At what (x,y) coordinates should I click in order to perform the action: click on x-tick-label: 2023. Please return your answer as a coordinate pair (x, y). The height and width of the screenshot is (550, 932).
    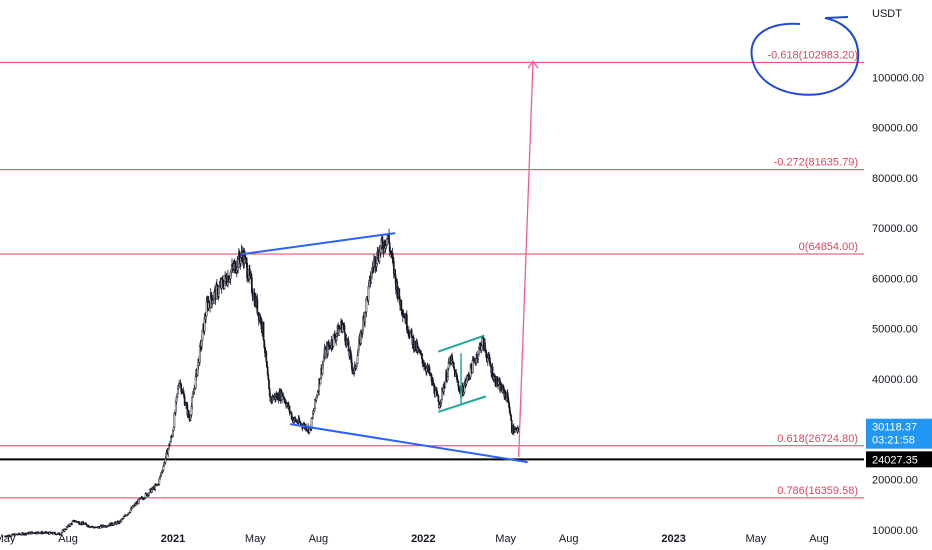
    Looking at the image, I should click on (673, 539).